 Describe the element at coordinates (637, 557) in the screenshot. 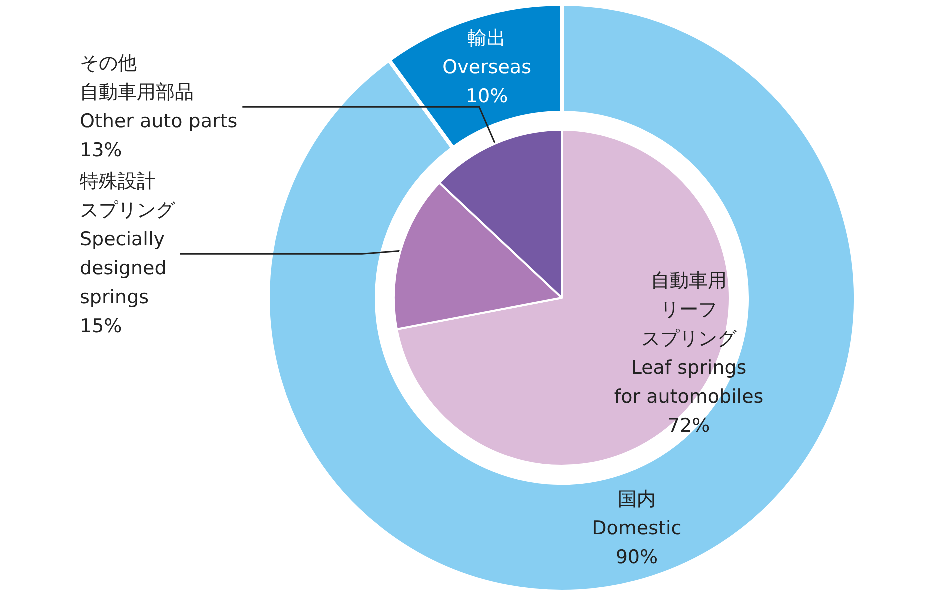

I see `data-label: 90%` at that location.